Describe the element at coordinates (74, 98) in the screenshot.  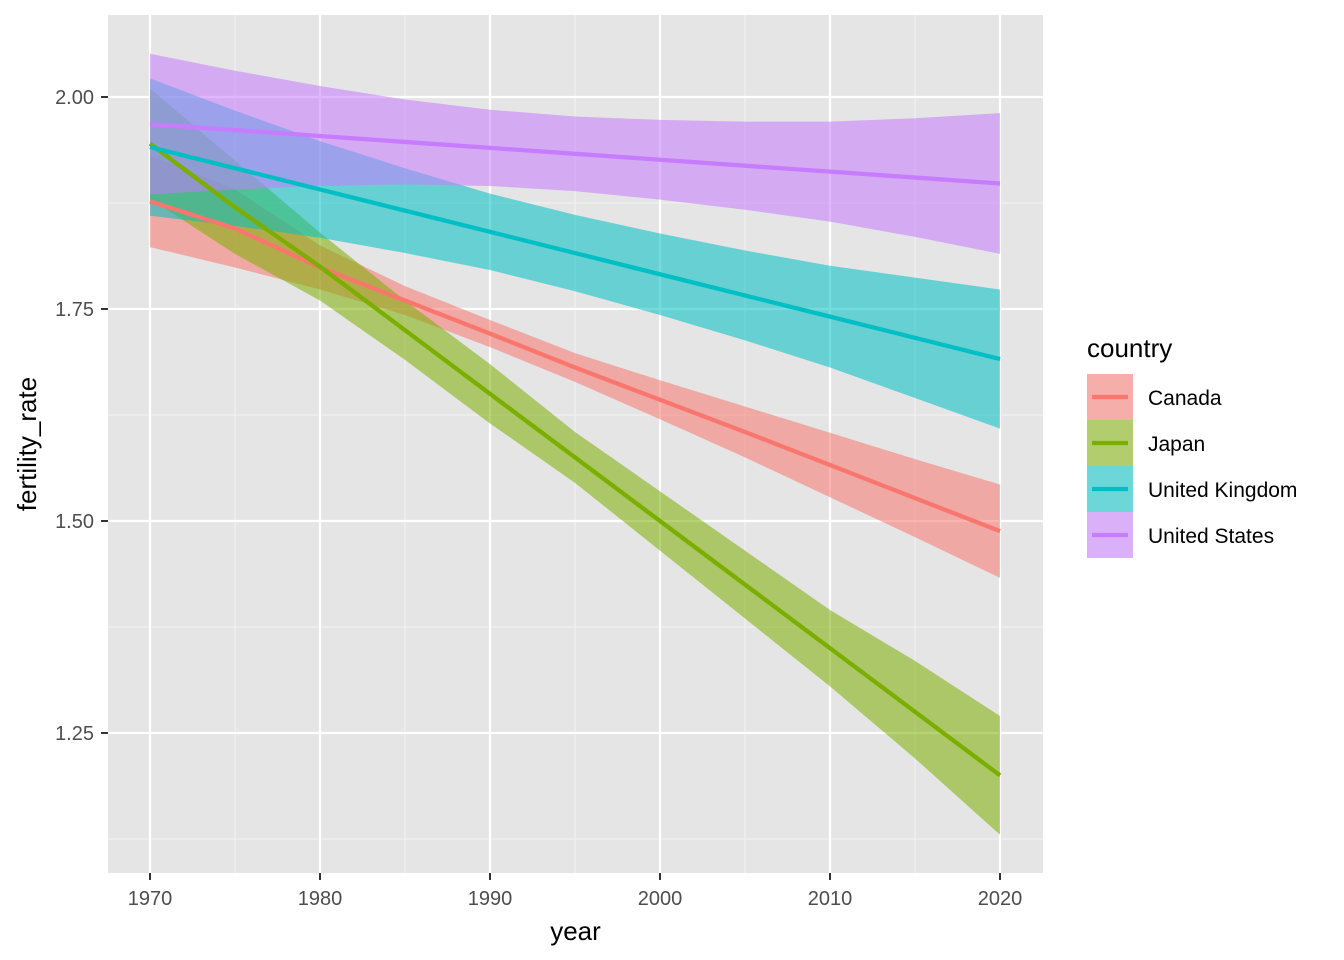
I see `y-tick-label: 2.00` at that location.